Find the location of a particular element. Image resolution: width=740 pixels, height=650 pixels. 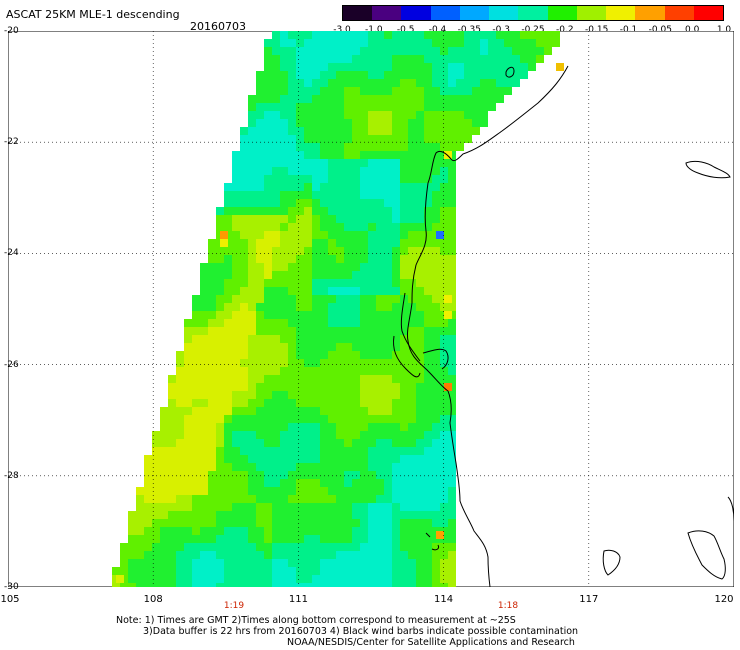

color-scale-bar is located at coordinates (533, 13).